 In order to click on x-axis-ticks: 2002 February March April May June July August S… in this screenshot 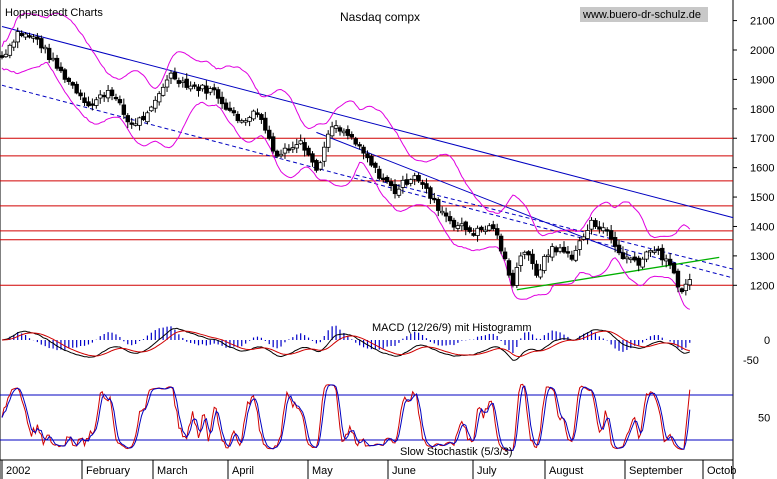, I will do `click(368, 469)`.